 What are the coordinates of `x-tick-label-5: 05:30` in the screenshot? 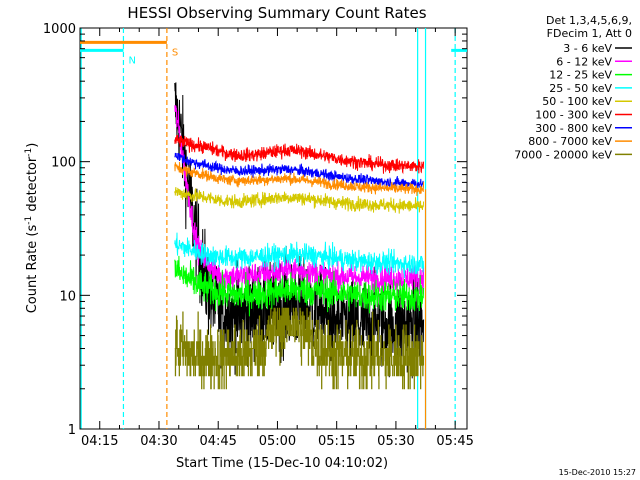 It's located at (395, 441).